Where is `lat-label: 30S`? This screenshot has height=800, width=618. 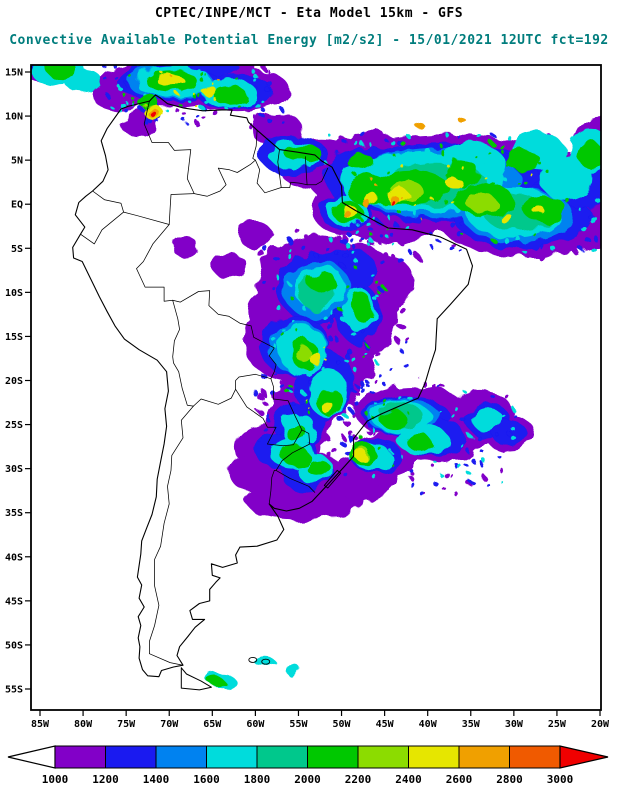 lat-label: 30S is located at coordinates (14, 469).